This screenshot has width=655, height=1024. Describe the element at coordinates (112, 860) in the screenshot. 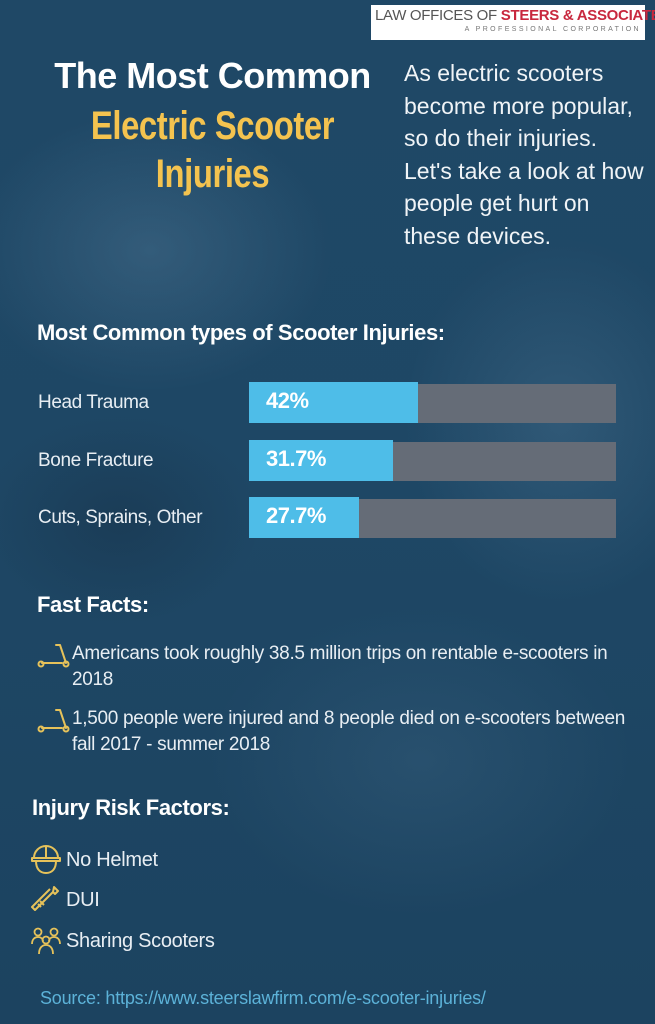

I see `risk-text: No Helmet` at that location.